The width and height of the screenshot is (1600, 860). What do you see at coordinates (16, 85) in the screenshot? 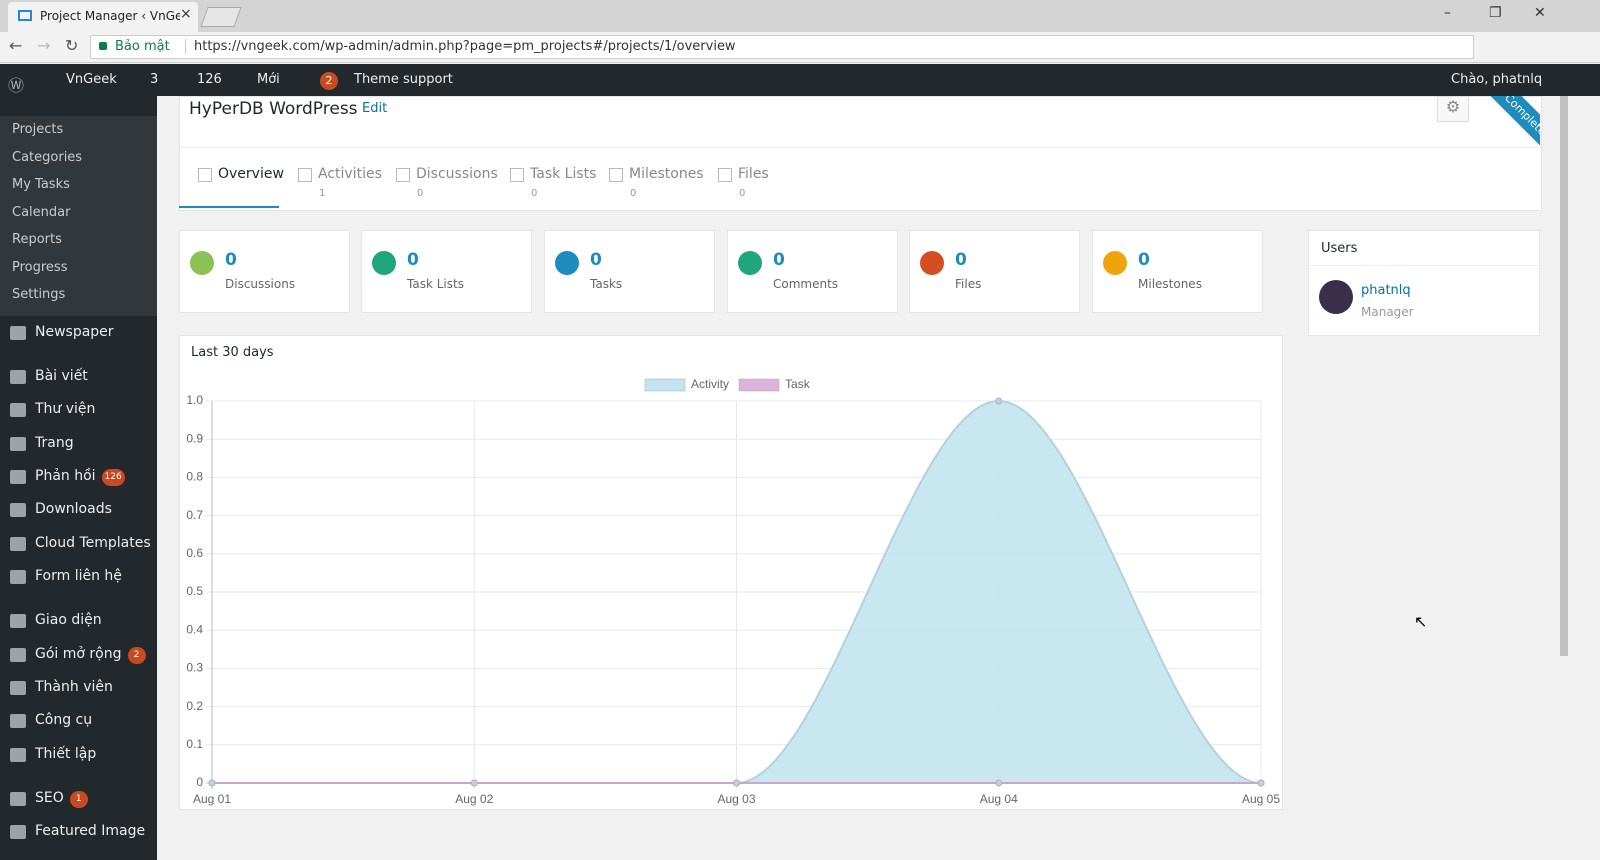
I see `wp-logo: Ⓦ` at bounding box center [16, 85].